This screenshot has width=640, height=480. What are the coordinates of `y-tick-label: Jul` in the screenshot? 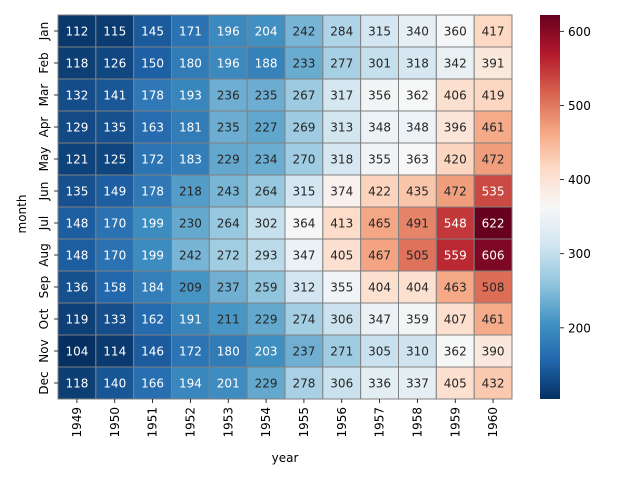 It's located at (44, 223).